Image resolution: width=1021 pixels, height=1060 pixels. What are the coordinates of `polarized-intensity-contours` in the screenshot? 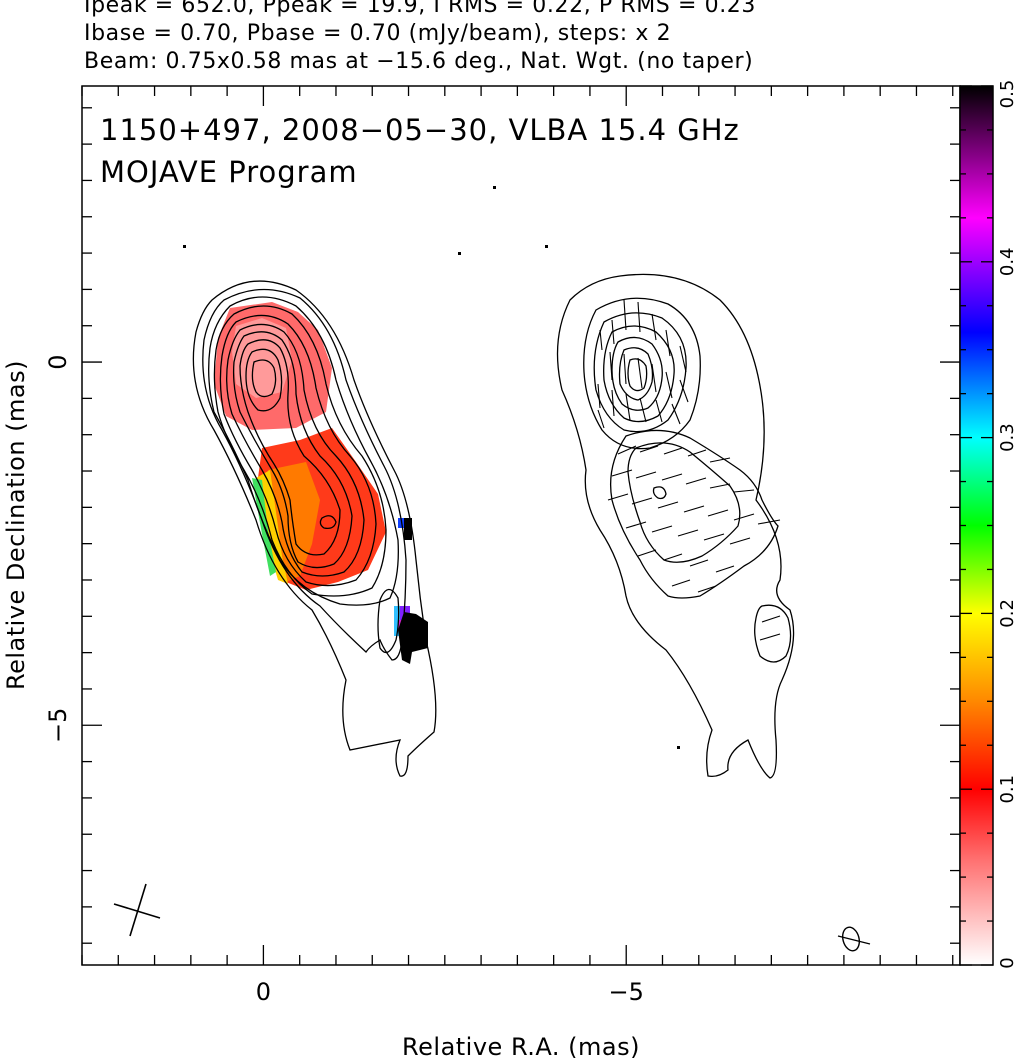 It's located at (675, 526).